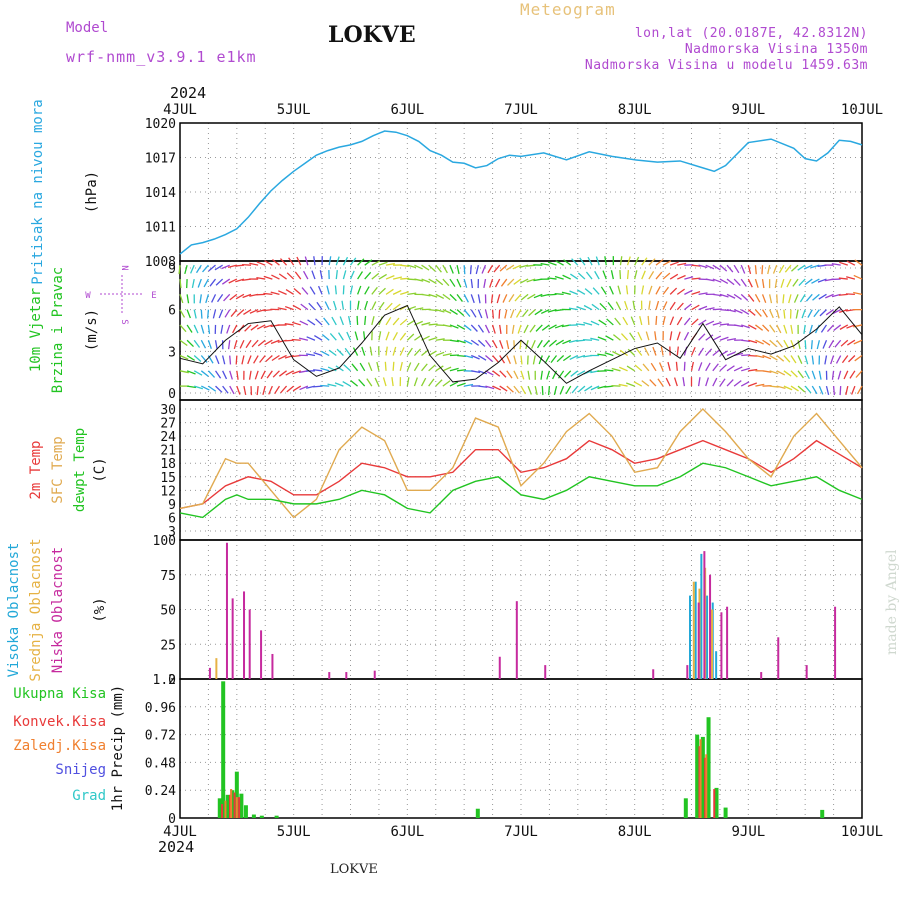 This screenshot has width=900, height=900. I want to click on model-version: wrf-nmm_v3.9.1 e1km, so click(161, 57).